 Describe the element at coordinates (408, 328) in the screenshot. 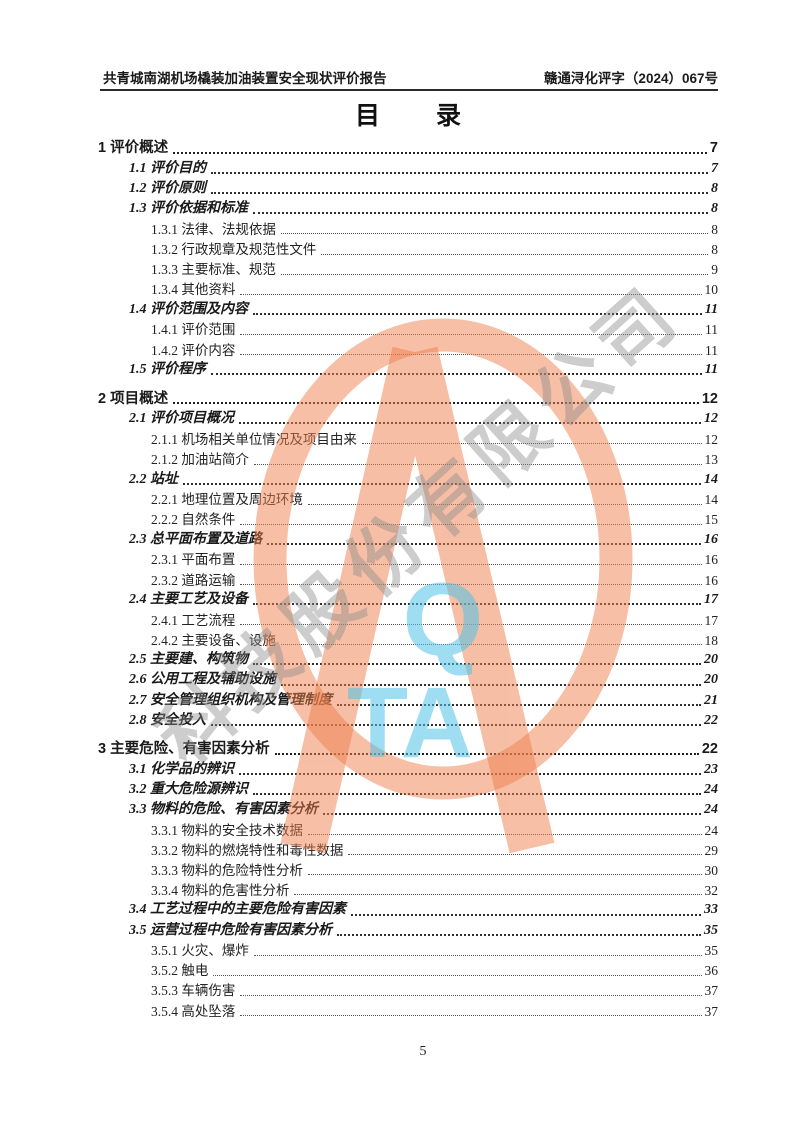

I see `toc-entry: 1.4.1 评价范围 11` at that location.